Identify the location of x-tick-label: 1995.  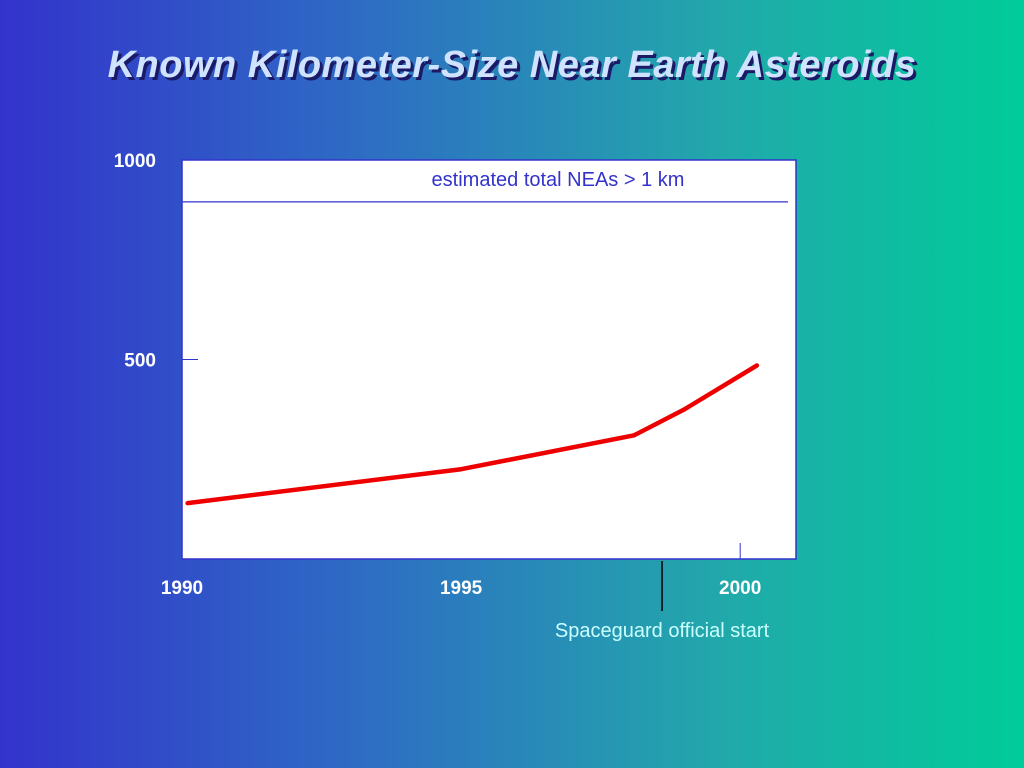
(461, 588).